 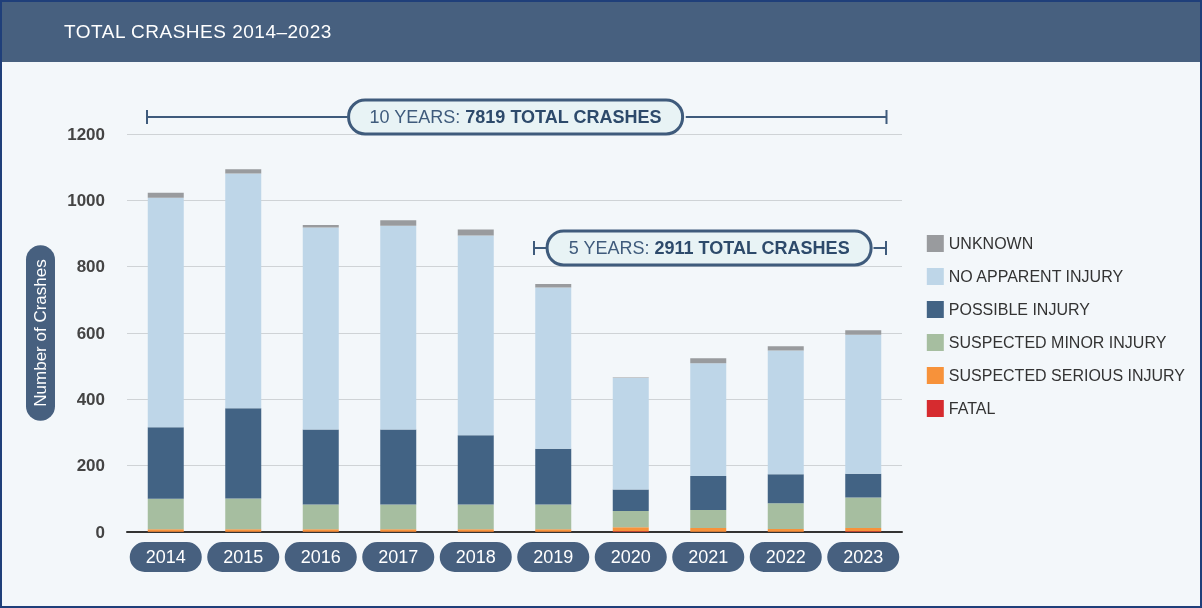 I want to click on x-tick-label: 2016, so click(x=320, y=557).